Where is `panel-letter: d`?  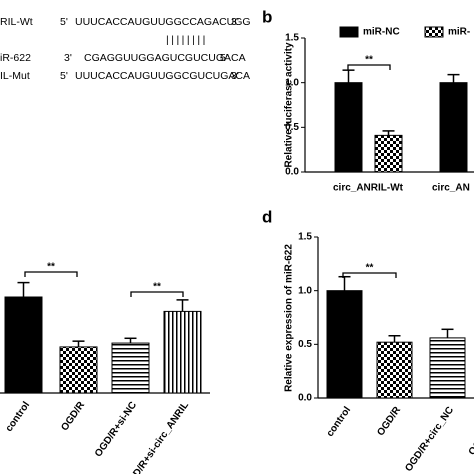 panel-letter: d is located at coordinates (267, 216).